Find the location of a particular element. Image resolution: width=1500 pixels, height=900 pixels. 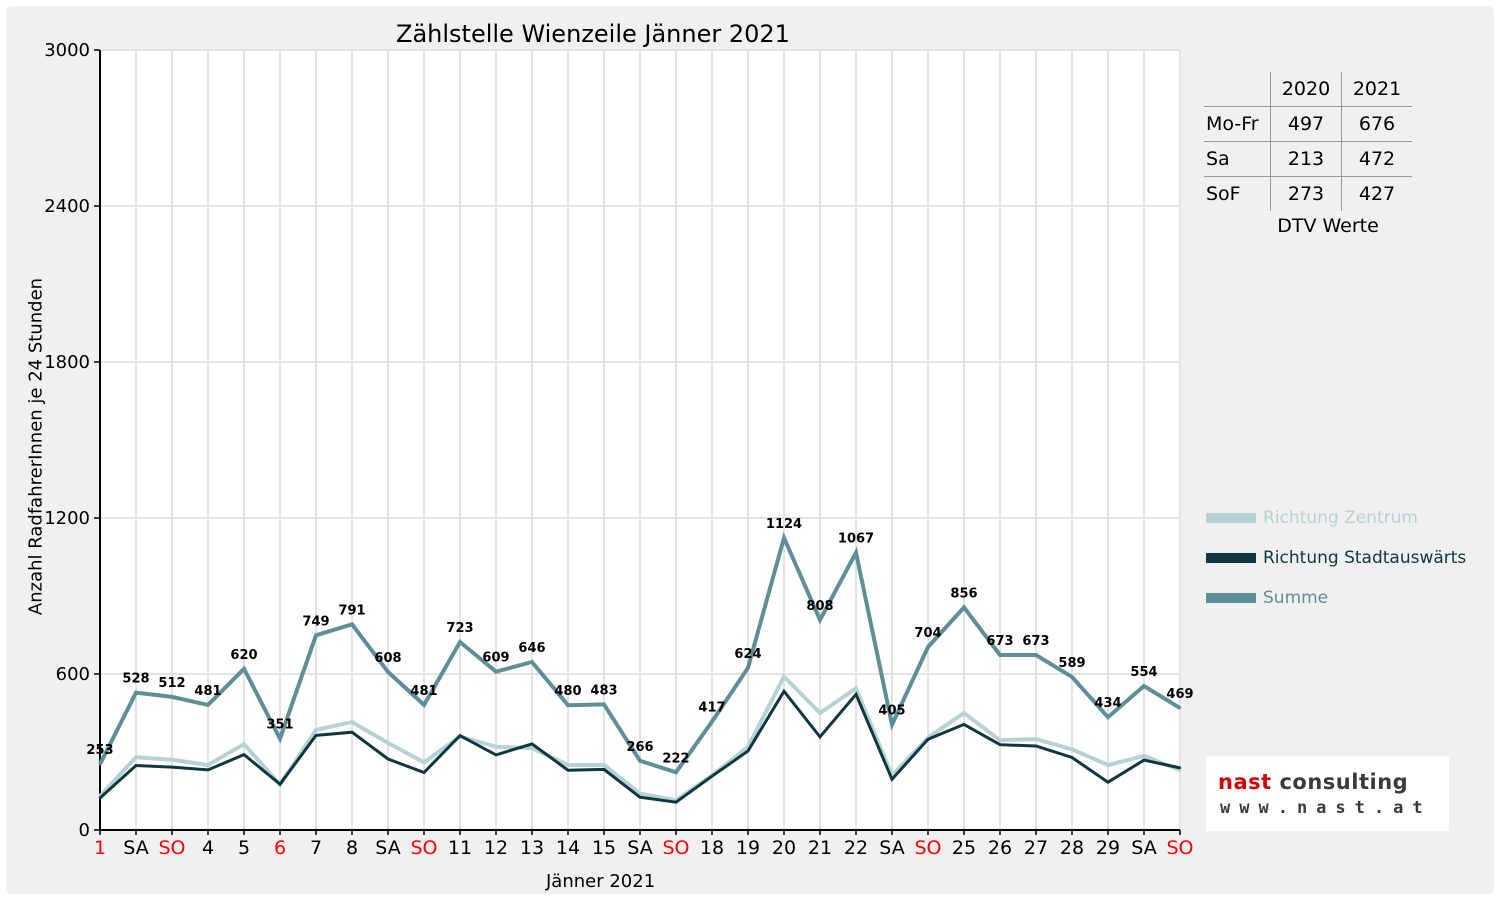

x-tick-label: 27 is located at coordinates (1036, 848).